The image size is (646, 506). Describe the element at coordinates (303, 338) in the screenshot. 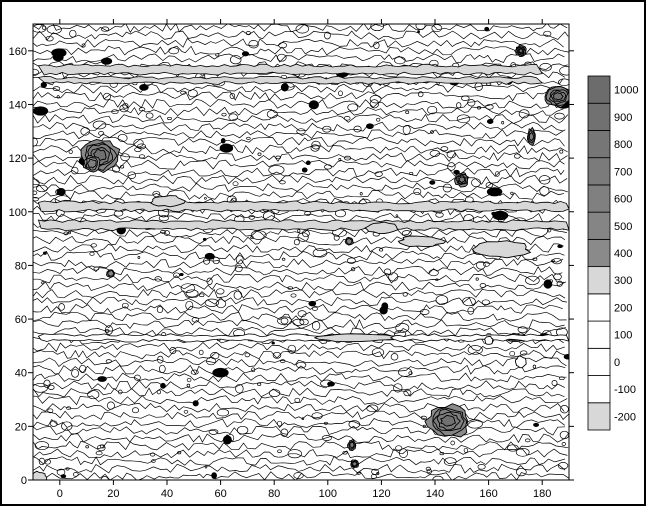

I see `contour-band` at that location.